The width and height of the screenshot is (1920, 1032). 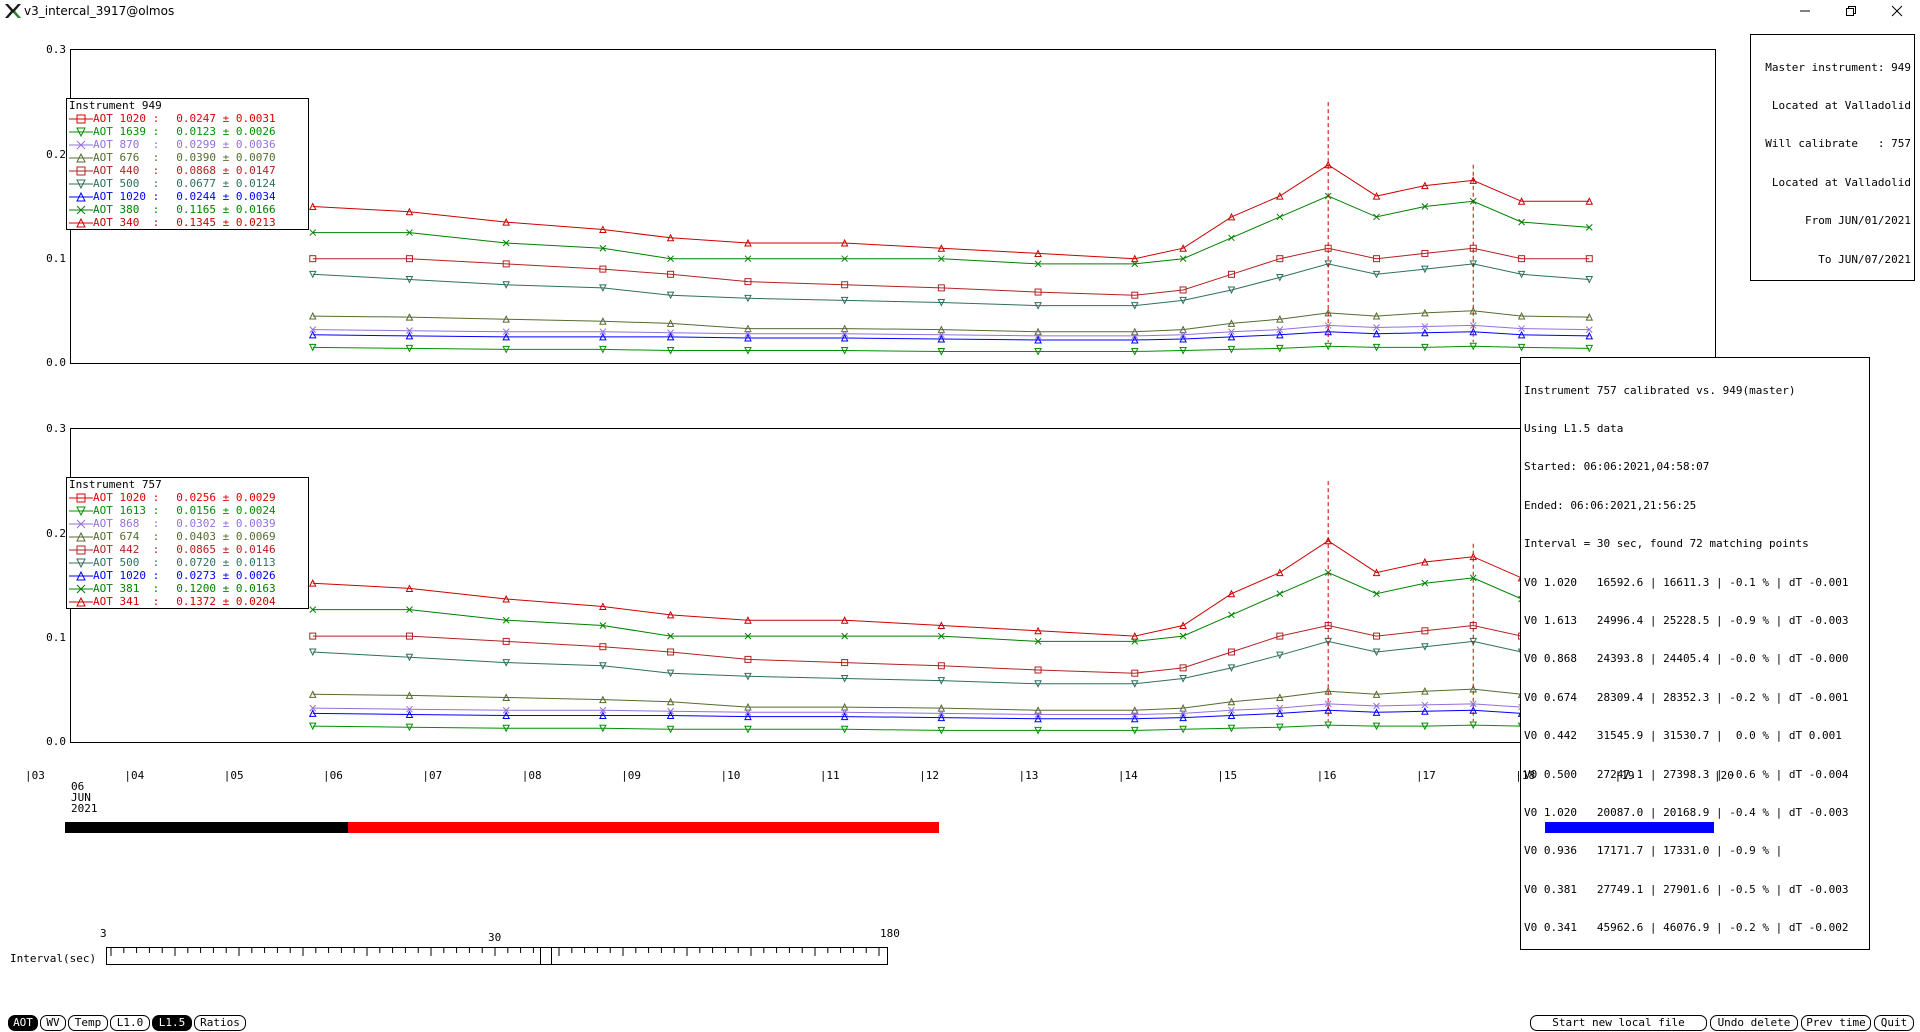 What do you see at coordinates (172, 1023) in the screenshot?
I see `l15-button: L1.5` at bounding box center [172, 1023].